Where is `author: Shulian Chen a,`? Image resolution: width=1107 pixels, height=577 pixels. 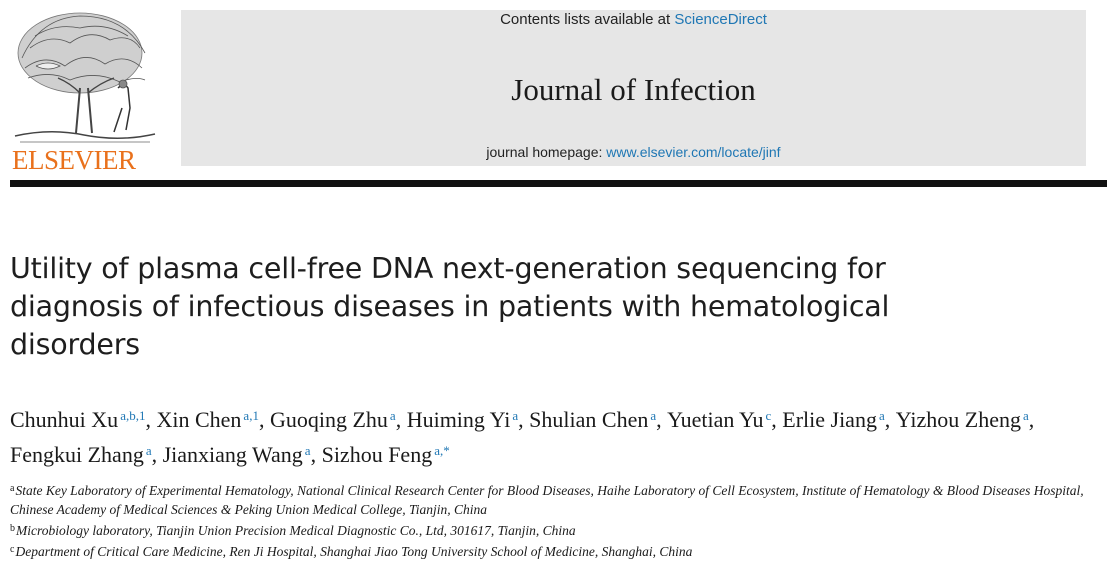 author: Shulian Chen a, is located at coordinates (598, 419).